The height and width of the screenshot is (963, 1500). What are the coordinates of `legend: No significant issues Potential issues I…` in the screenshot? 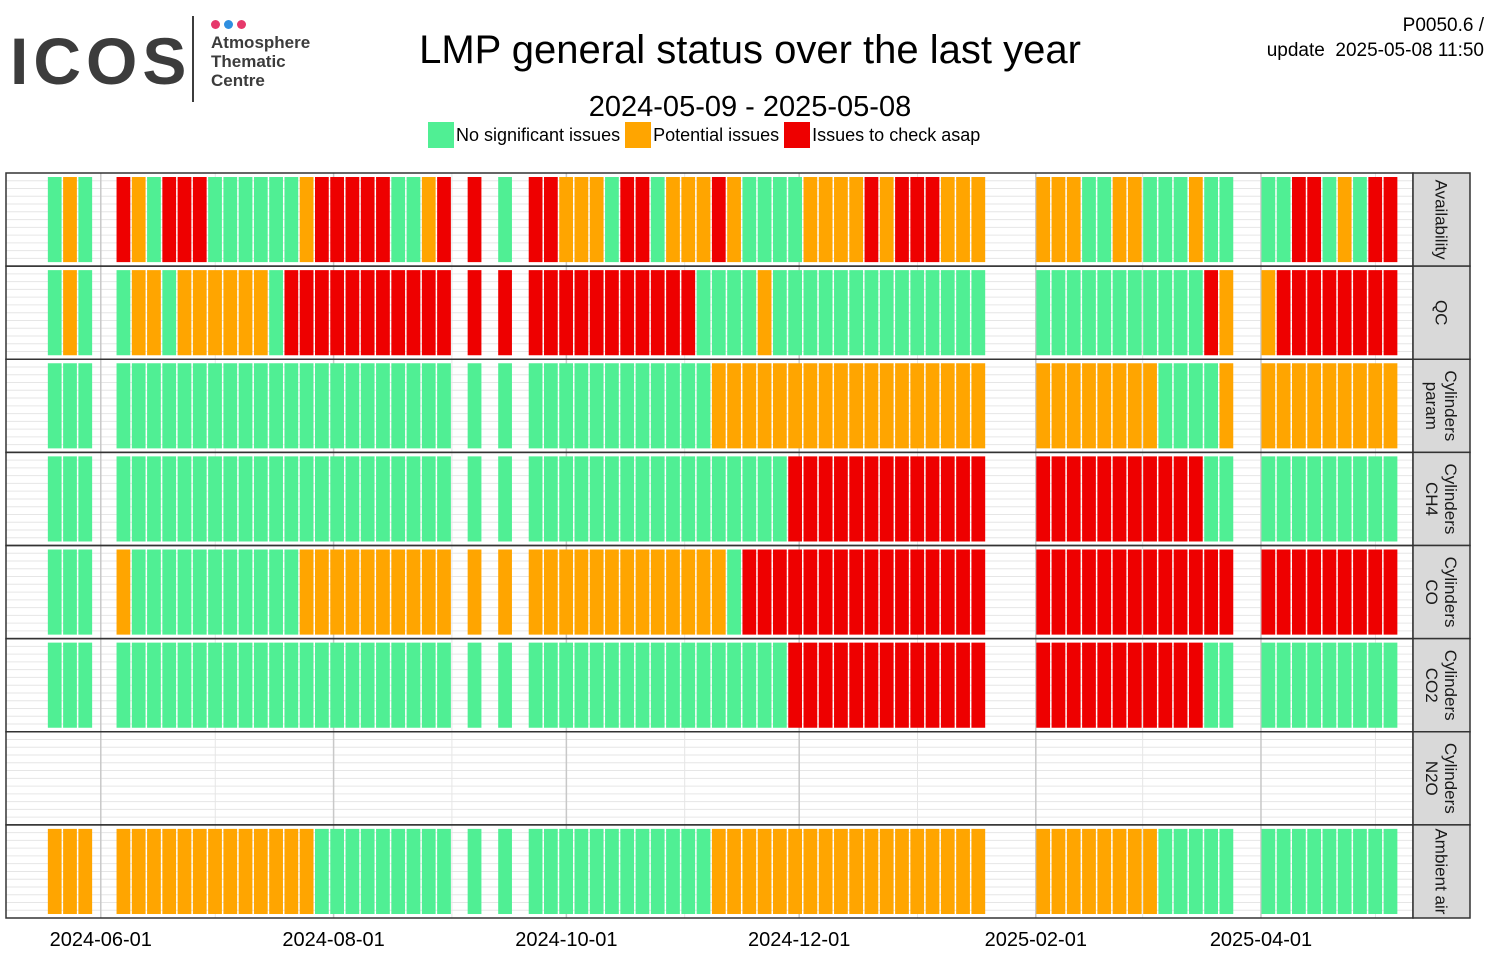 It's located at (706, 135).